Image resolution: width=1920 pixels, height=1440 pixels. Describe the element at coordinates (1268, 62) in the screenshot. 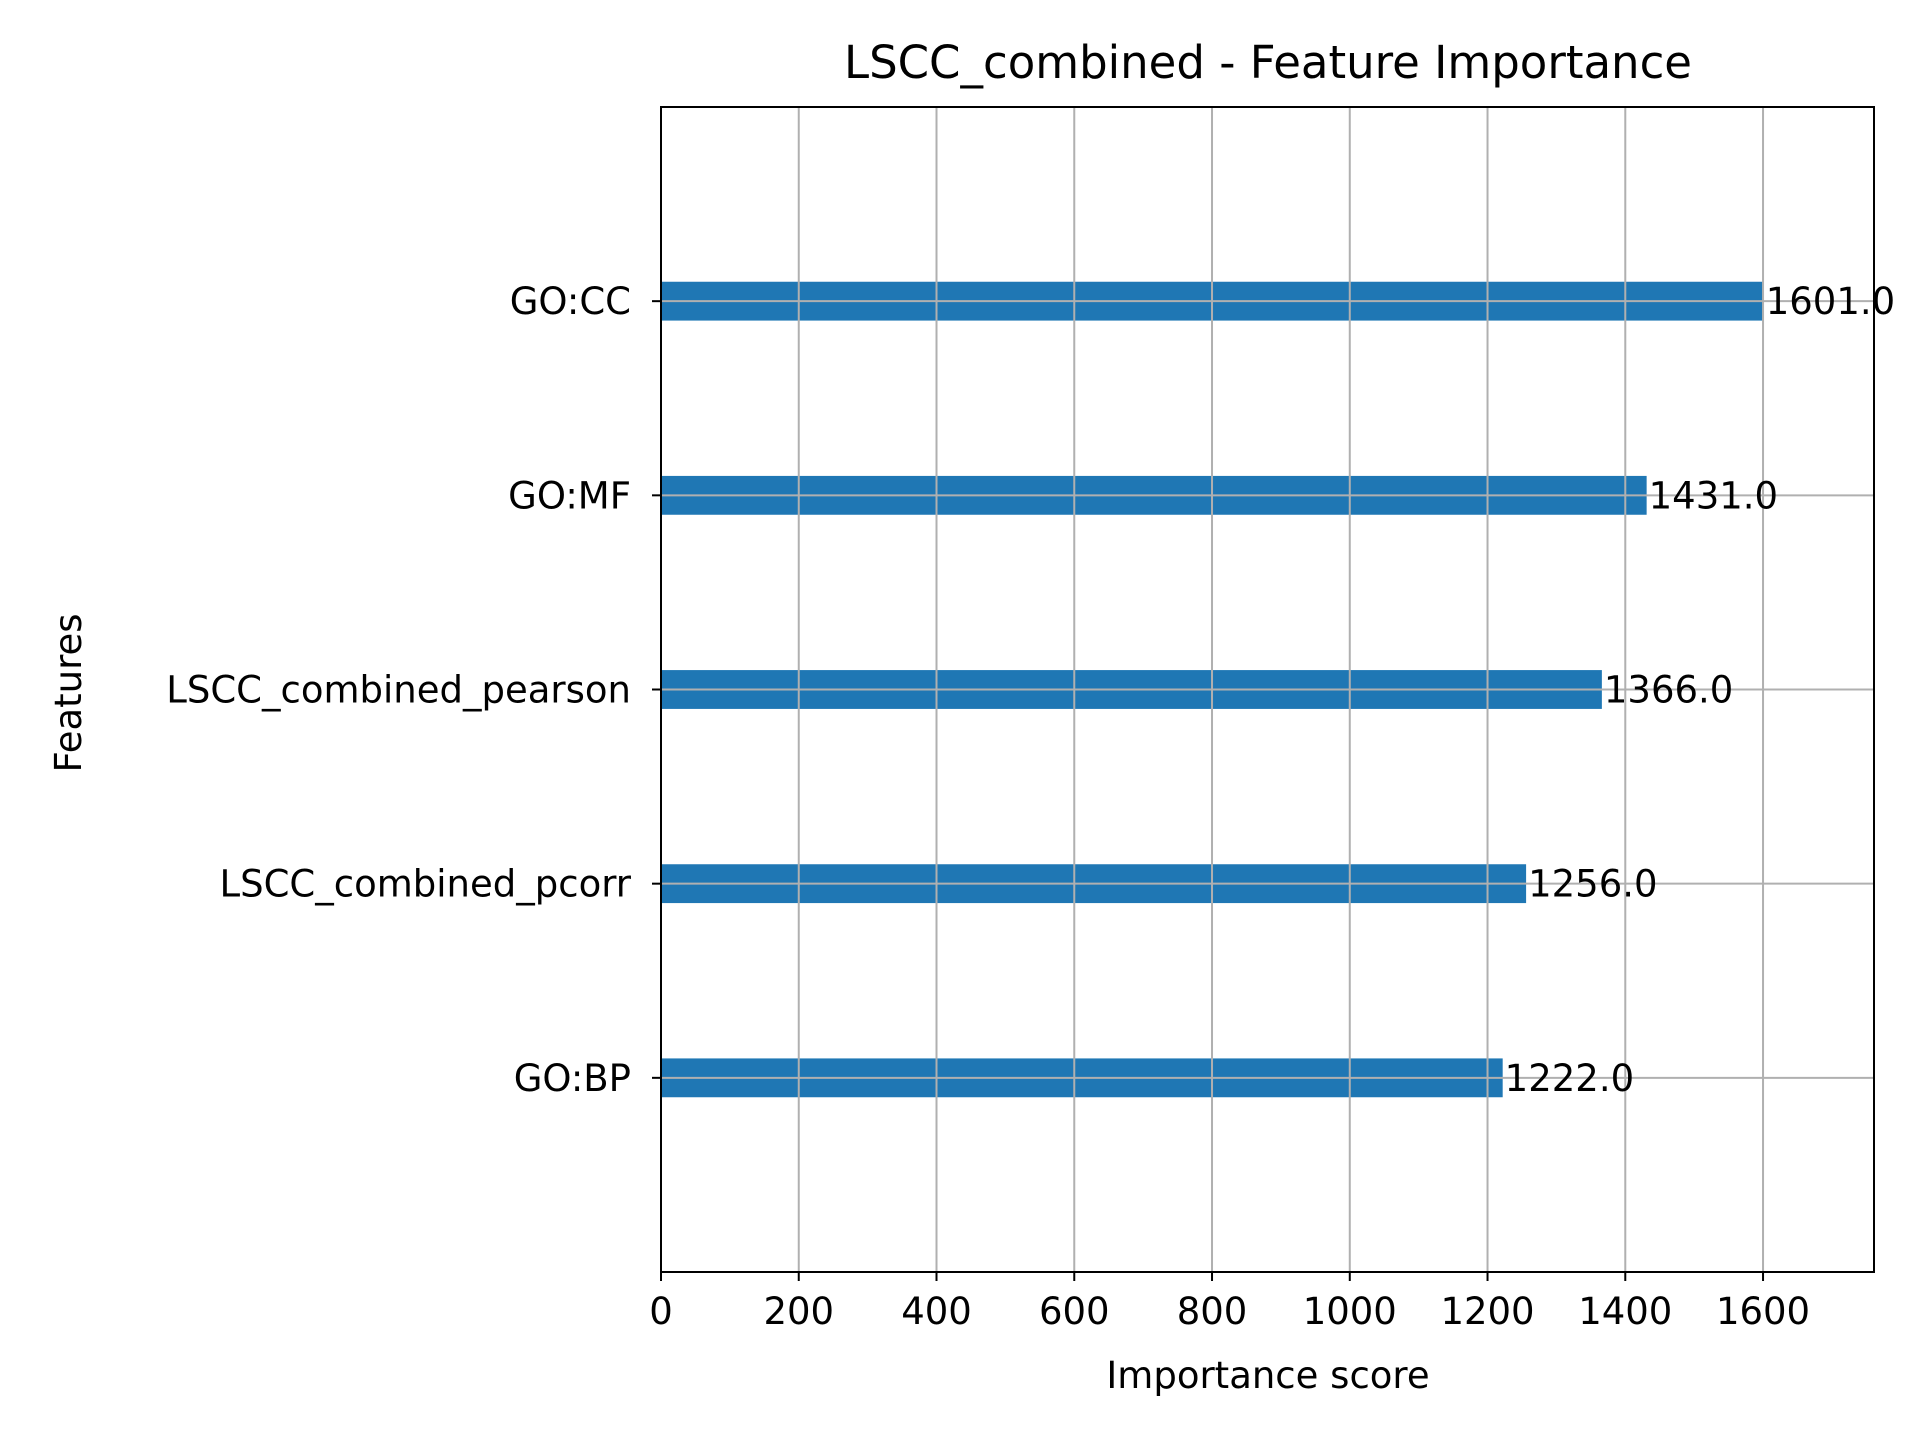

I see `chart-title: LSCC_combined - Feature Importance` at that location.